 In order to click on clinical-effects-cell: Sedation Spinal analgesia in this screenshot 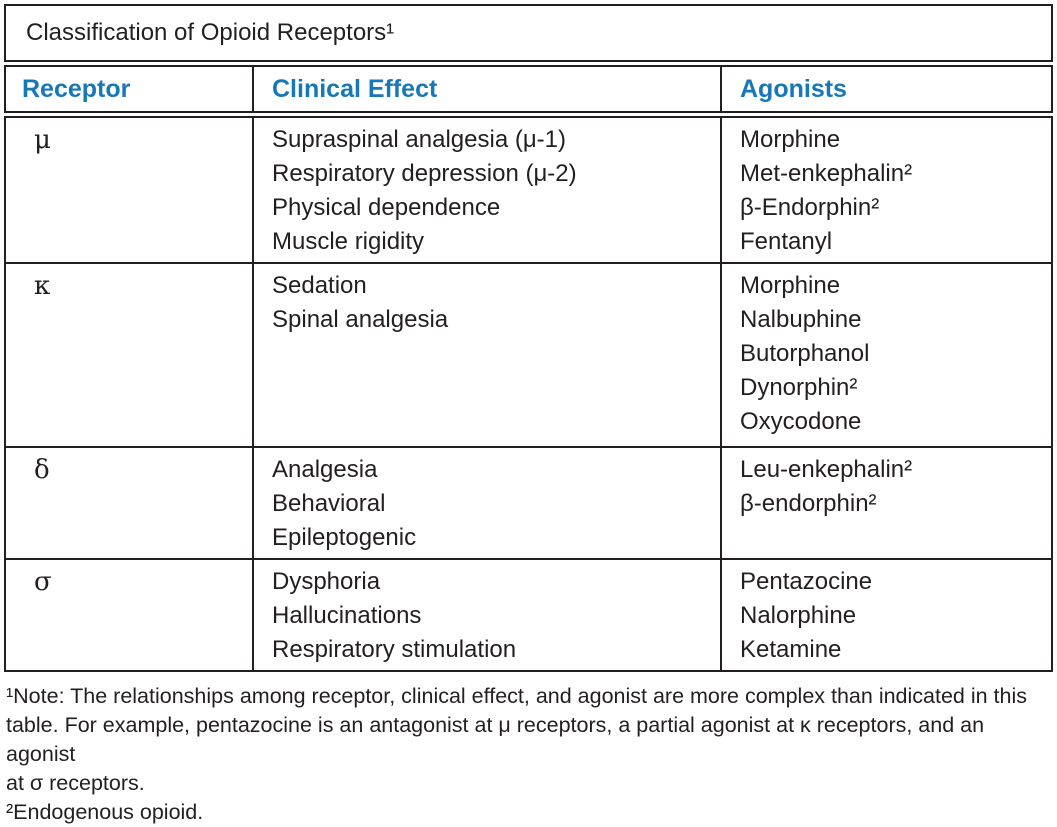, I will do `click(486, 355)`.